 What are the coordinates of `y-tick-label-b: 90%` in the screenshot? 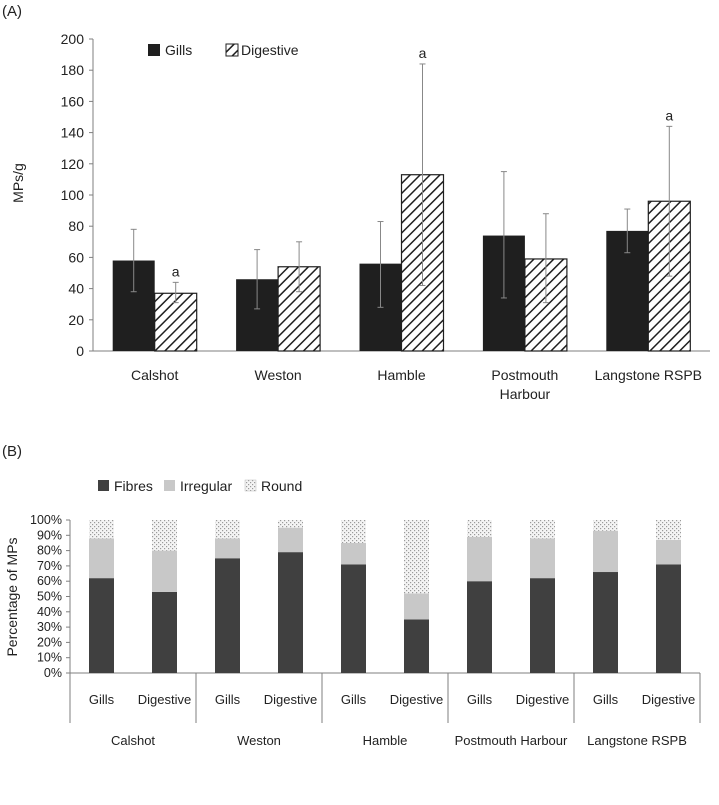 It's located at (49, 535).